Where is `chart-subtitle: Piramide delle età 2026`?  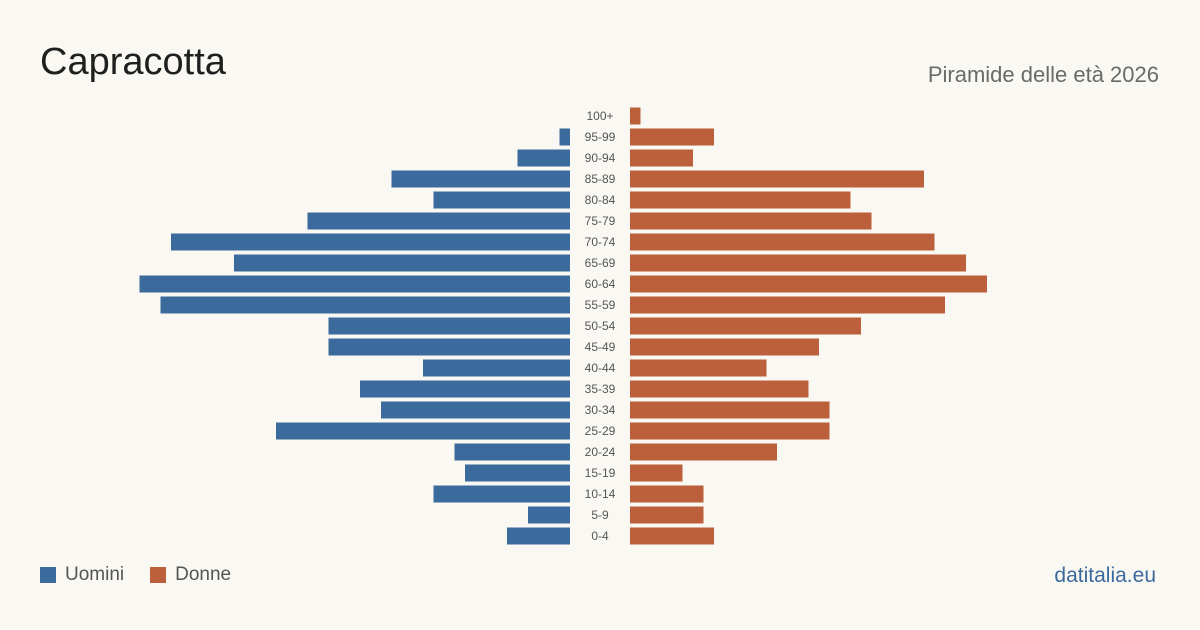
chart-subtitle: Piramide delle età 2026 is located at coordinates (1043, 74).